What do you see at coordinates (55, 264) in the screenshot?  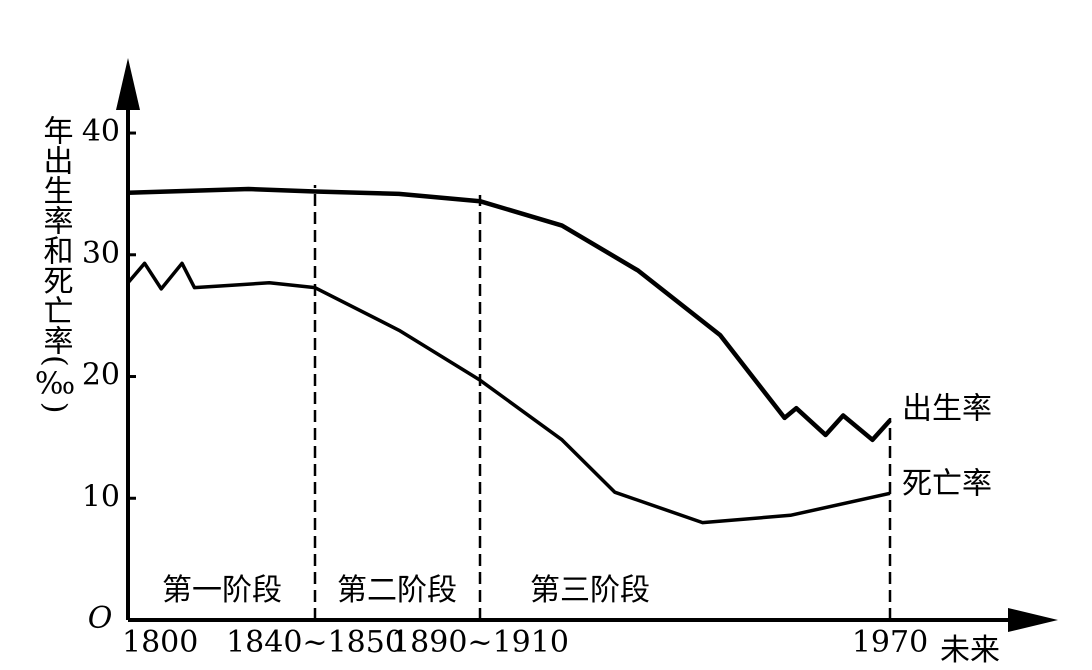 I see `y-axis-label: 年出生率和死亡率(‰)` at bounding box center [55, 264].